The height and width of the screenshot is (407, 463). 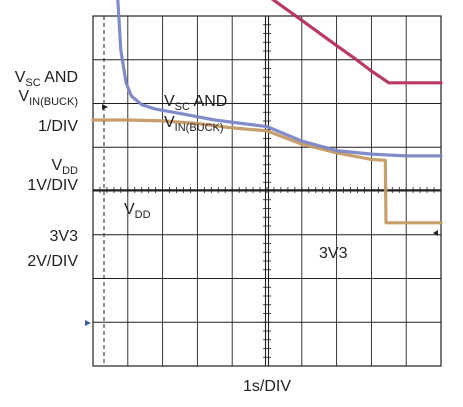 I want to click on trigger-level-marker-icon, so click(x=435, y=233).